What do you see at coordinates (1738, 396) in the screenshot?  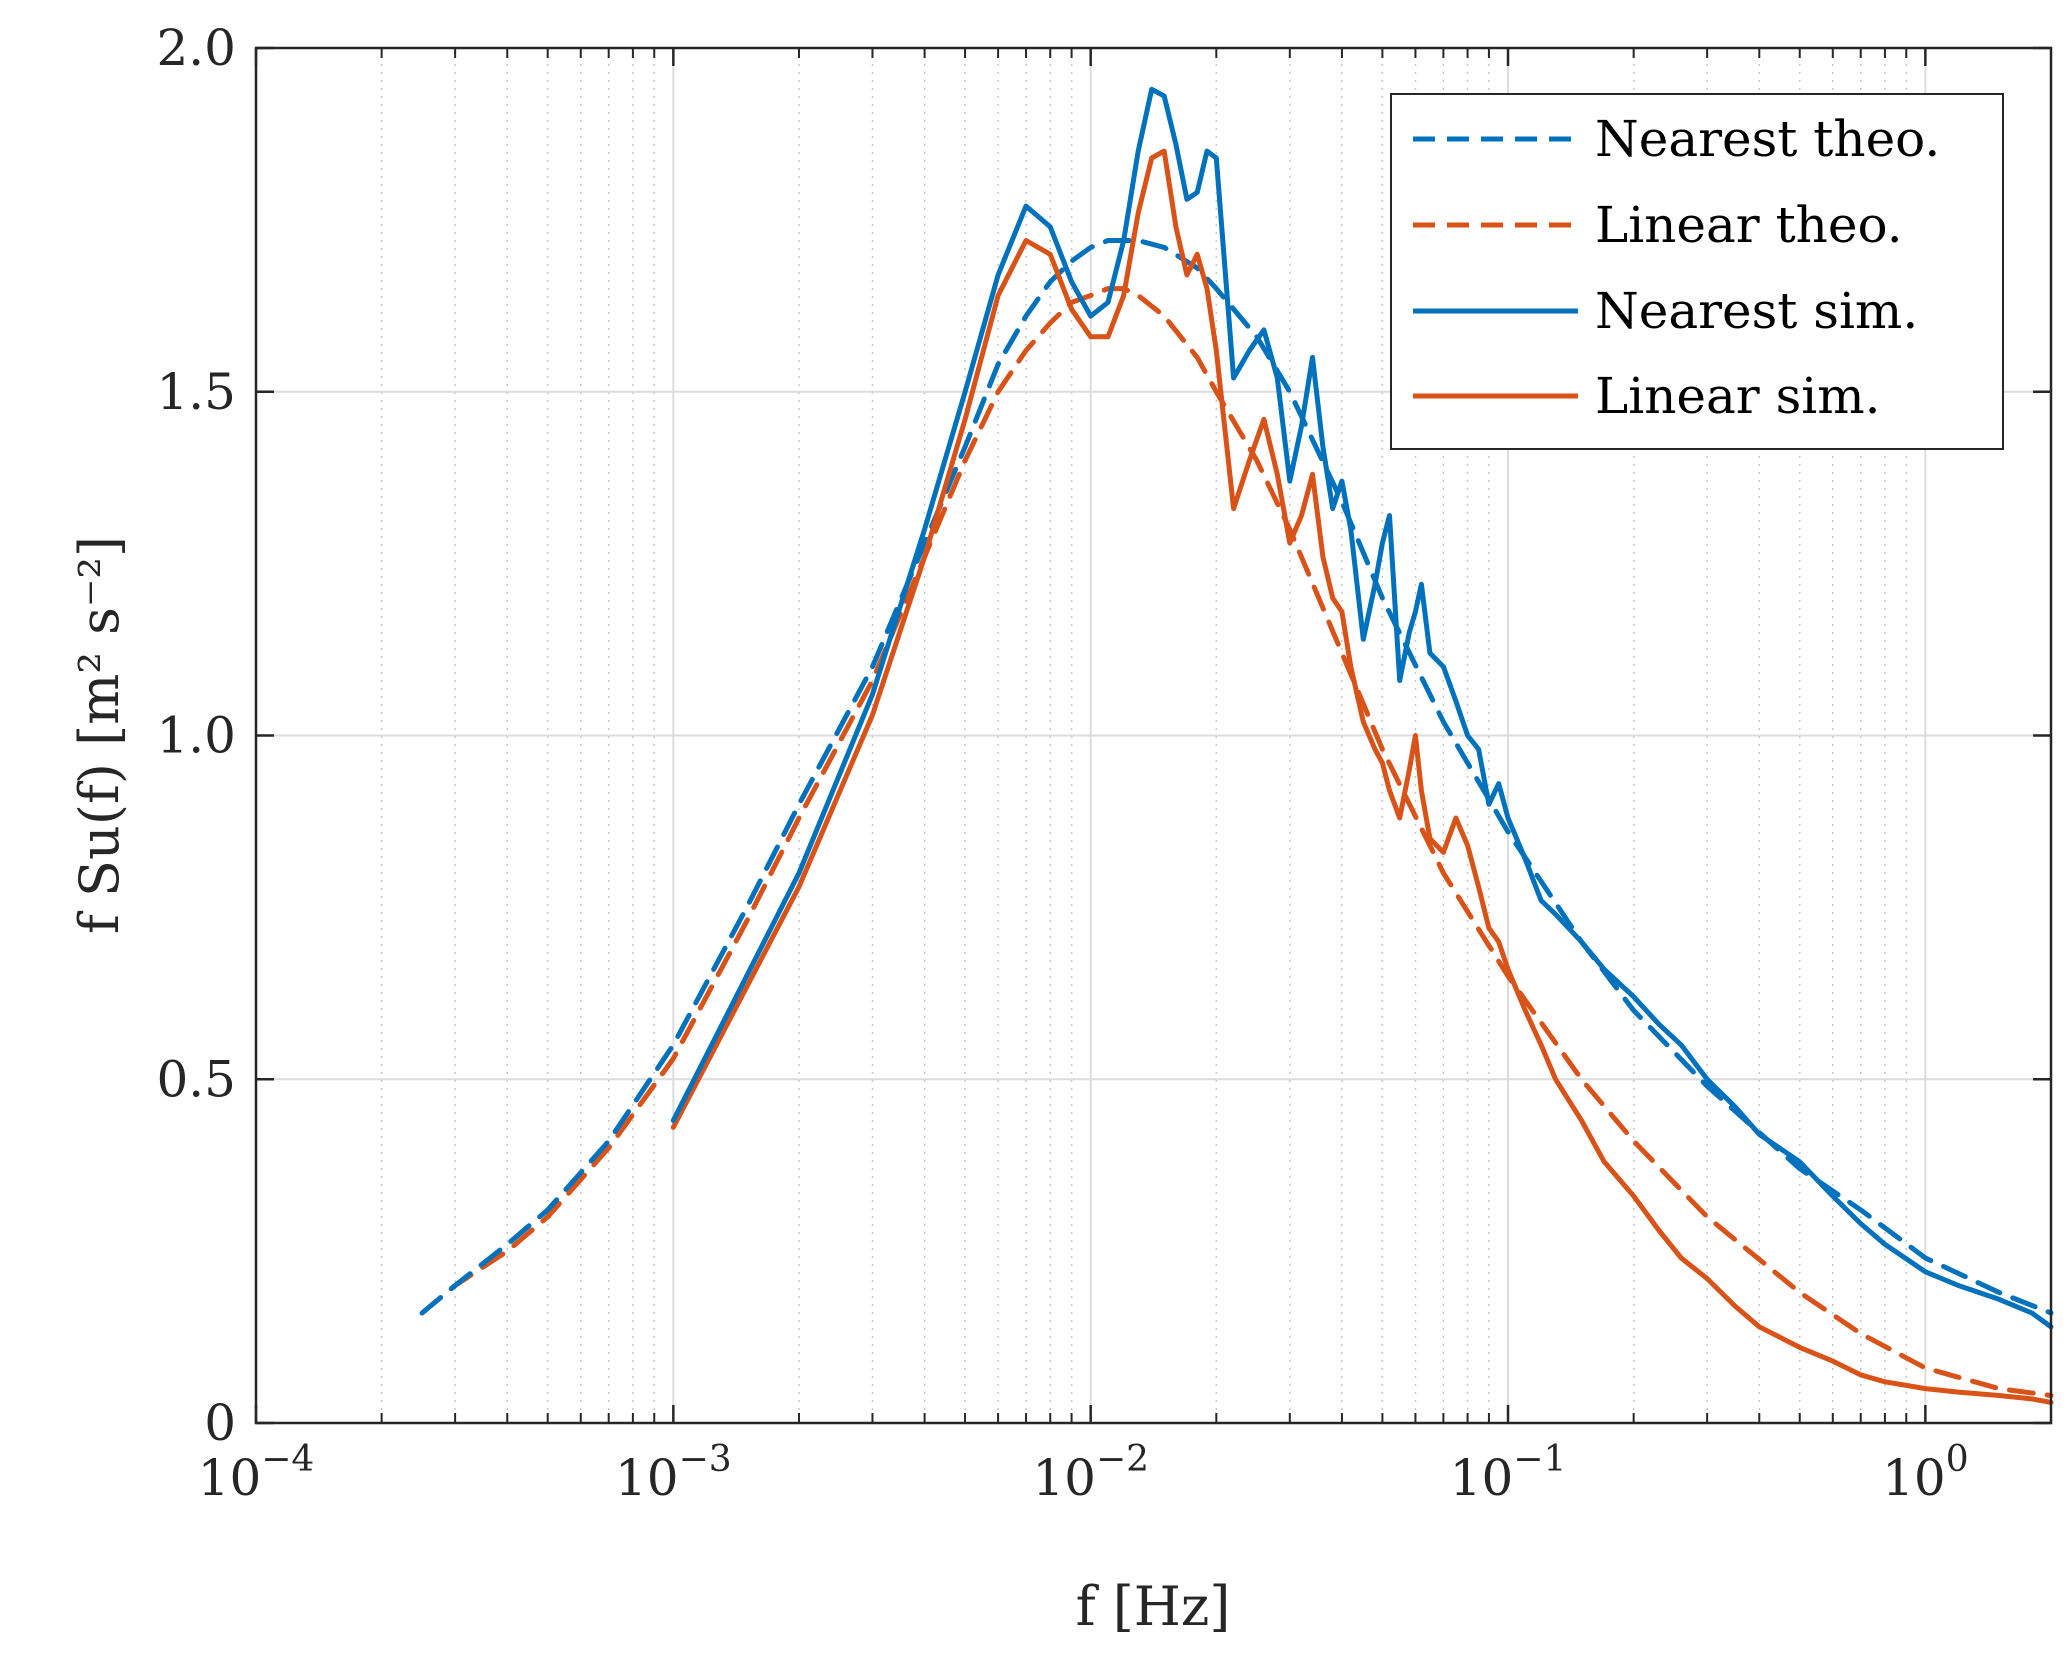 I see `legend-label-linear-sim: Linear sim.` at bounding box center [1738, 396].